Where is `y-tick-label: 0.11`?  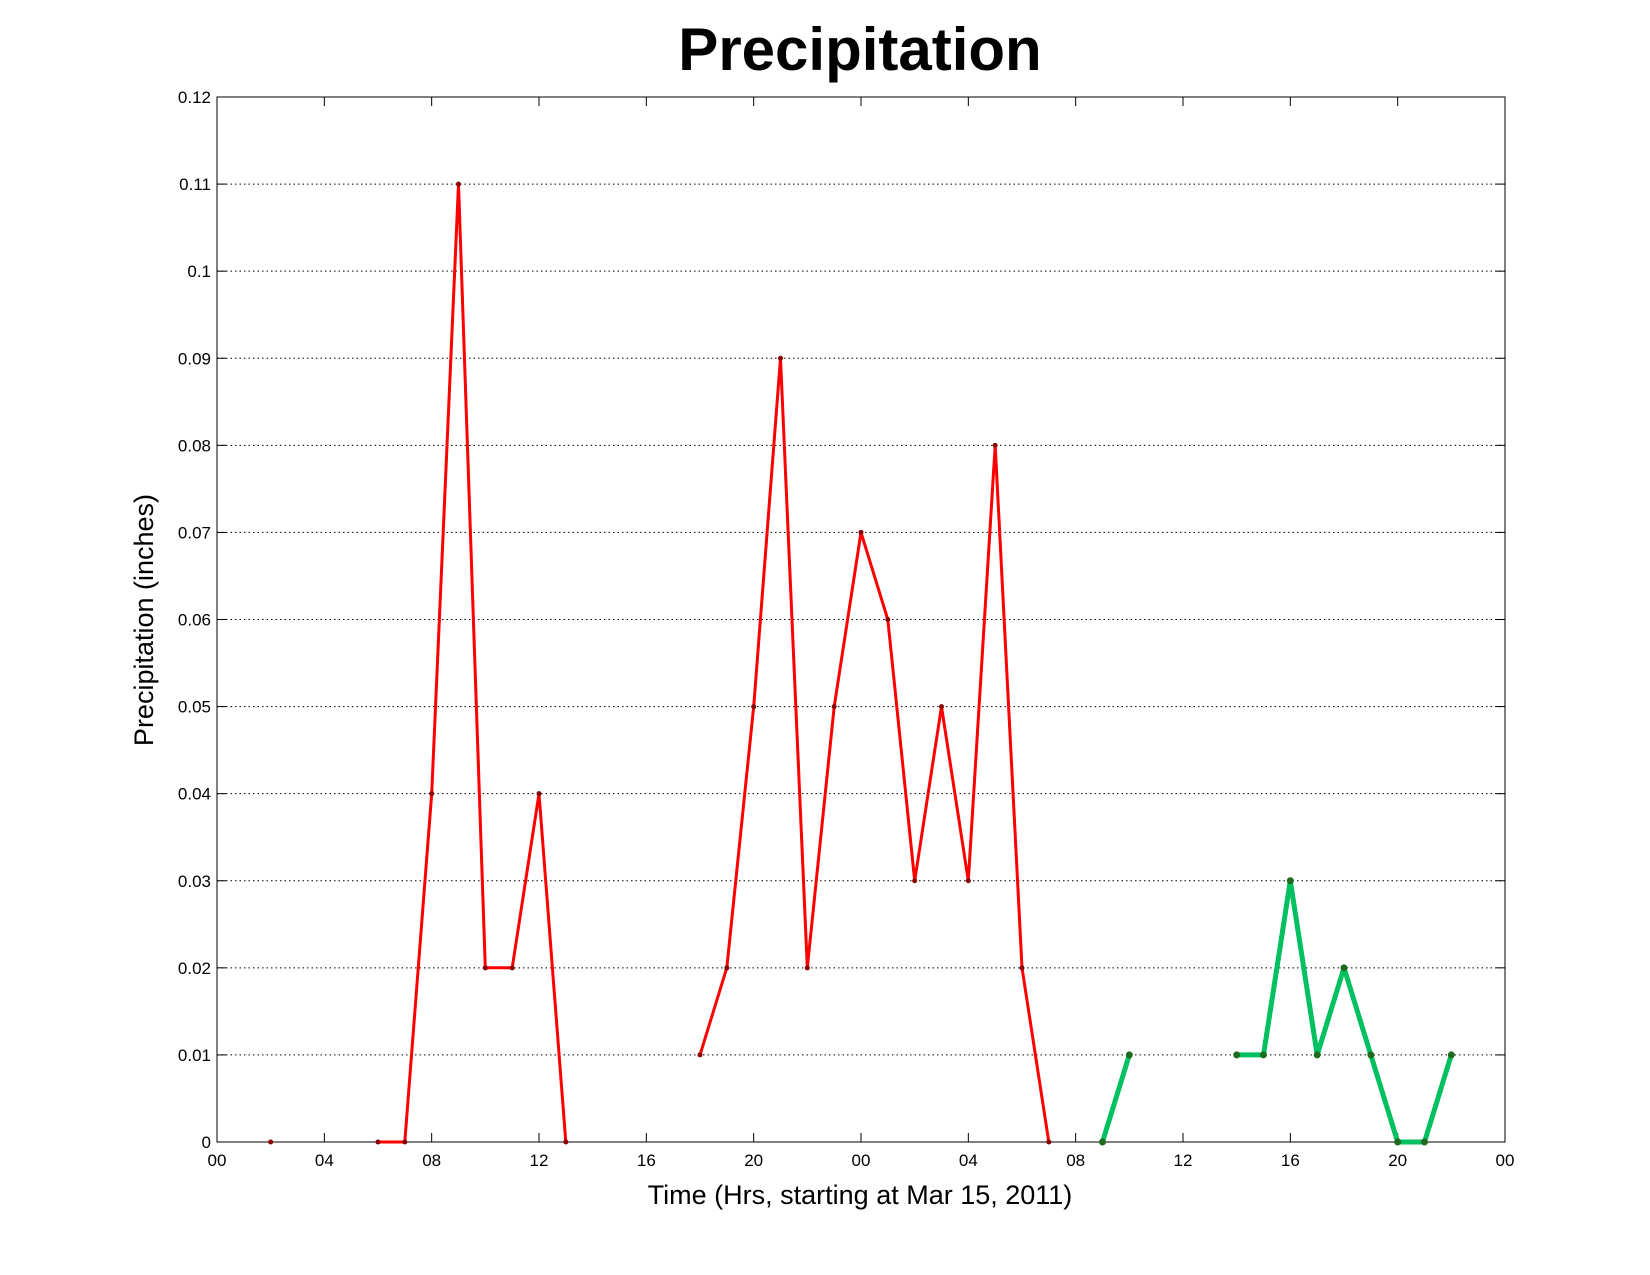
y-tick-label: 0.11 is located at coordinates (195, 184).